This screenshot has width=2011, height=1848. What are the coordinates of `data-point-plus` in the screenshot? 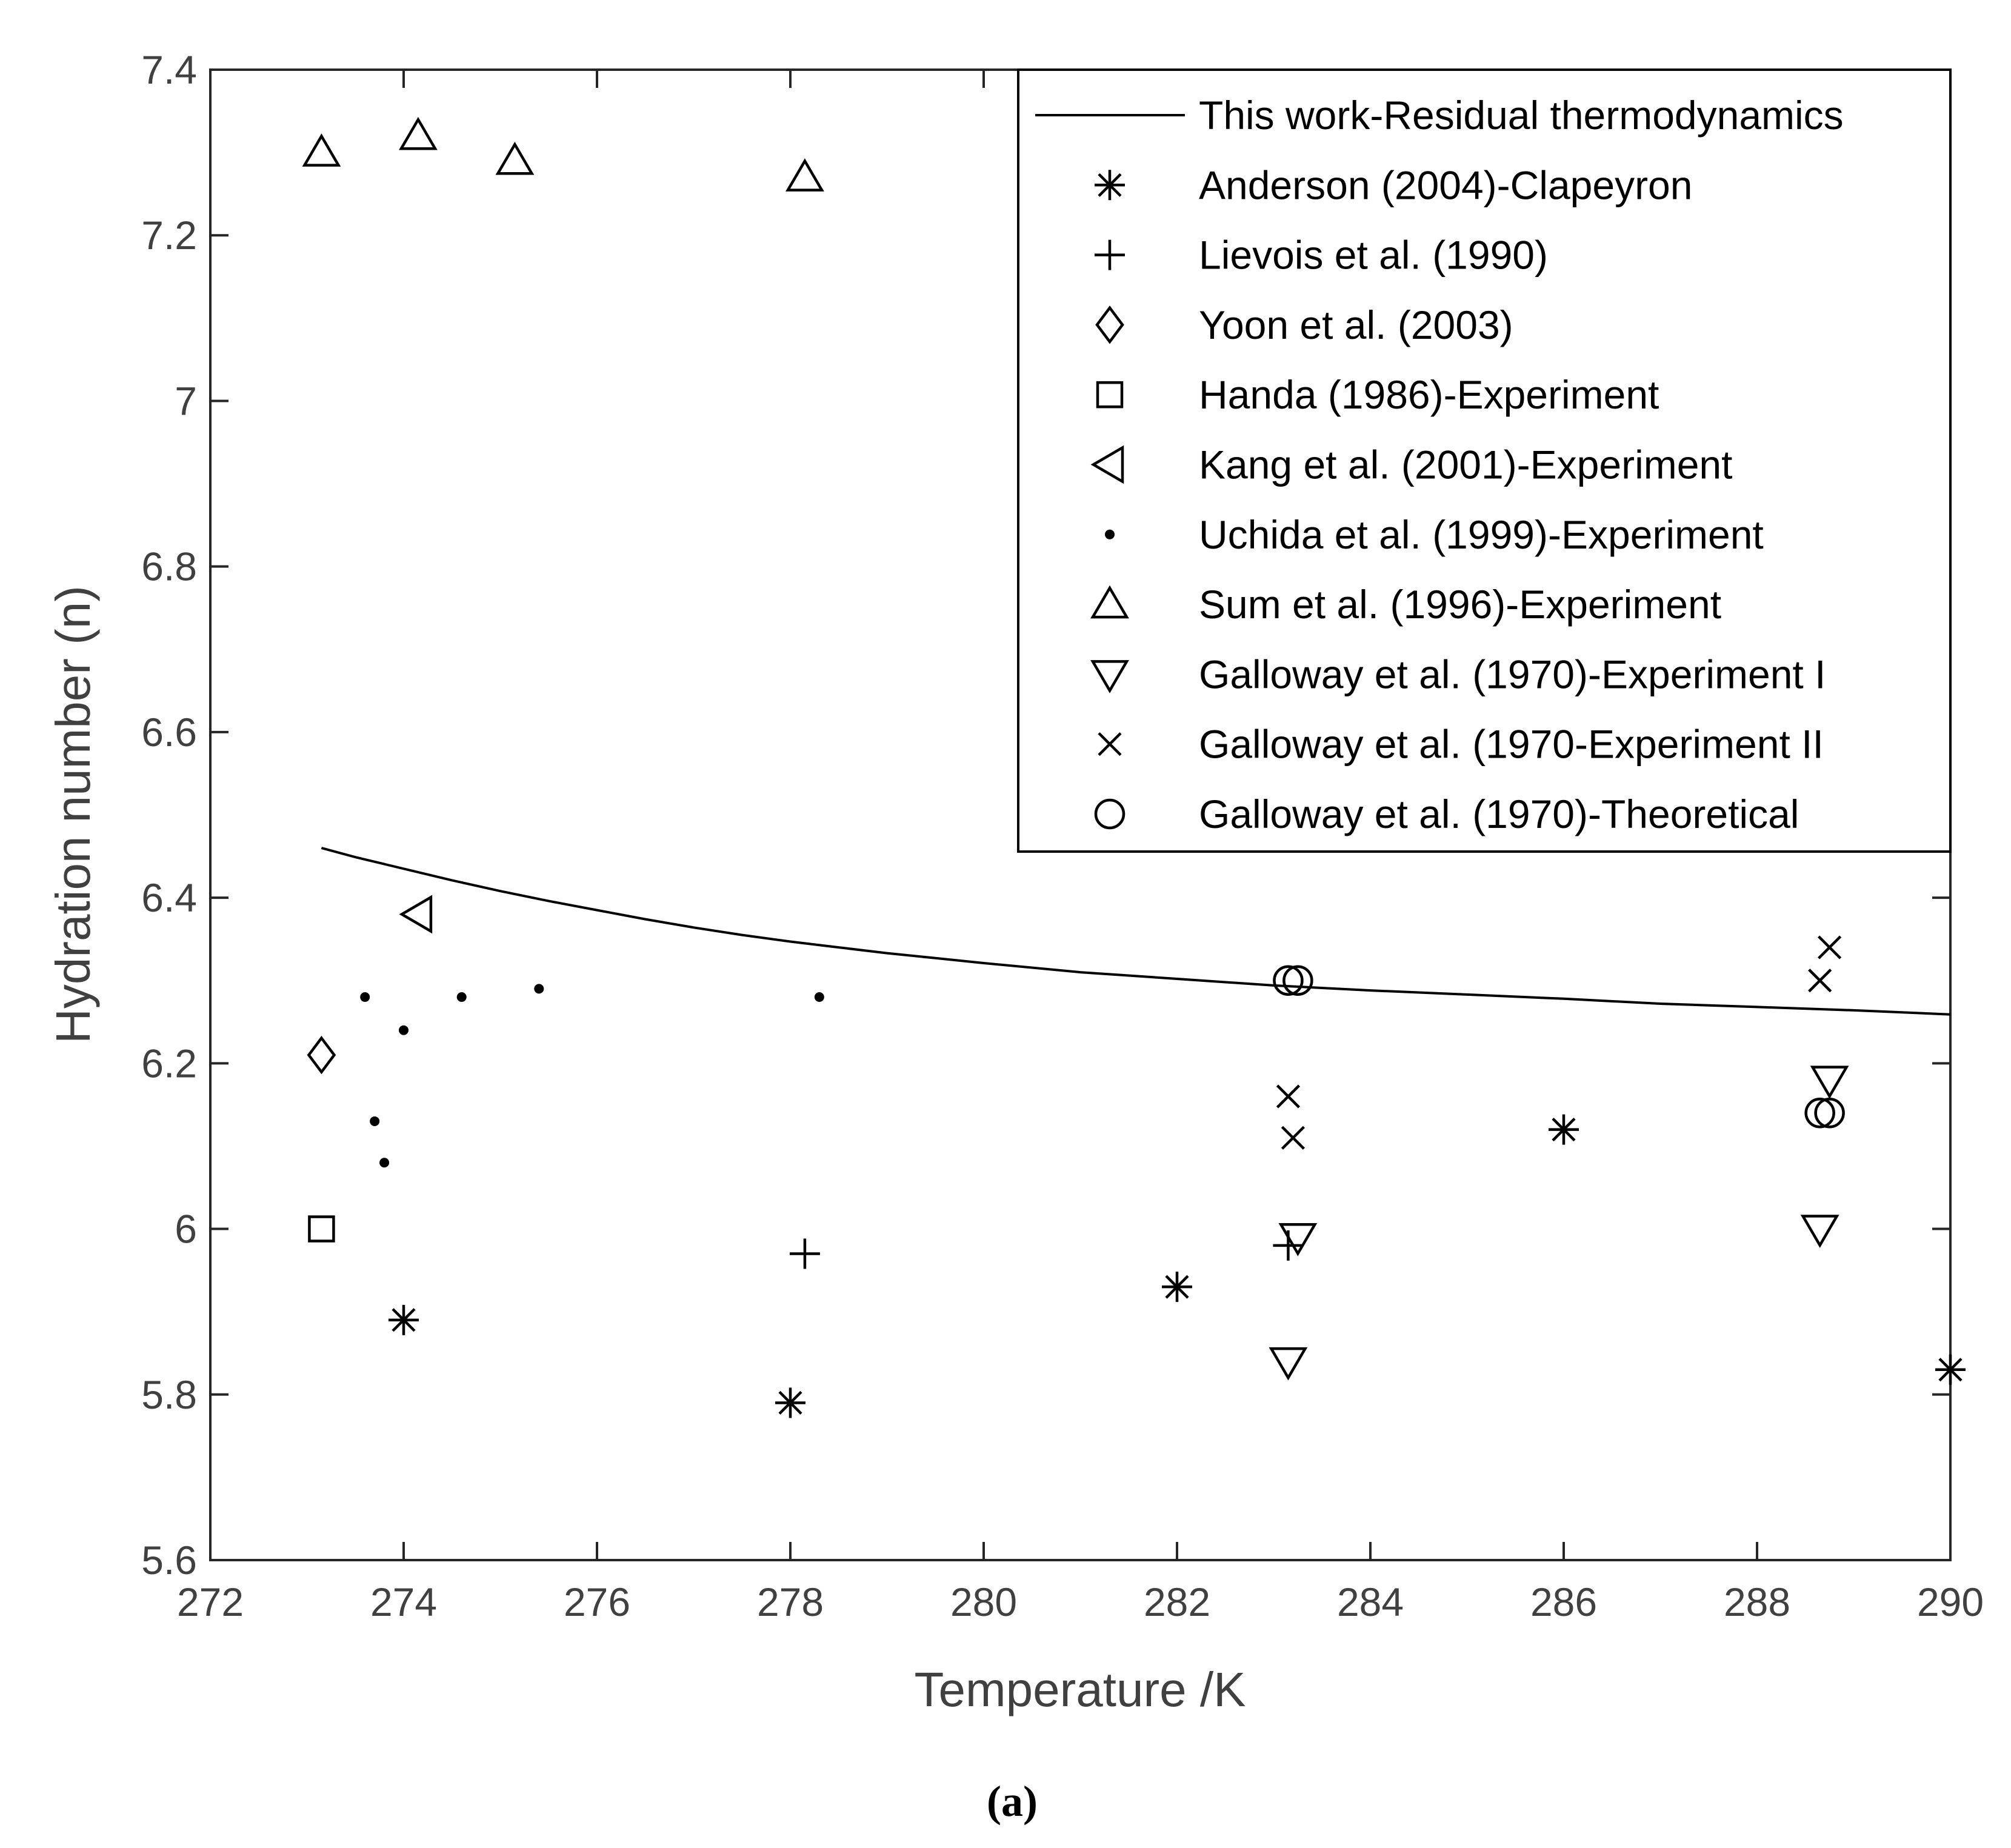 It's located at (804, 1254).